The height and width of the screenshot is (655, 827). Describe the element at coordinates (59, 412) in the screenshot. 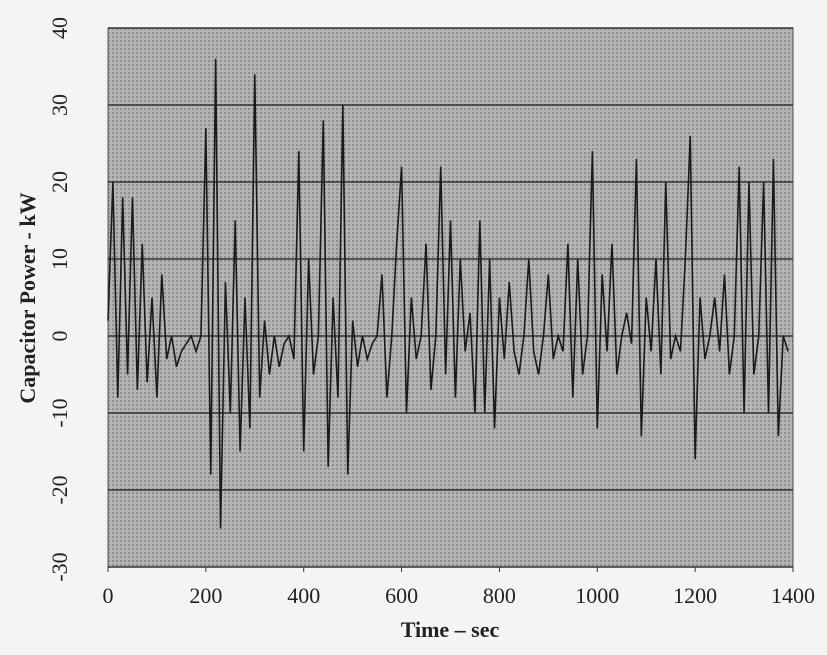

I see `y-tick-label: -10` at that location.